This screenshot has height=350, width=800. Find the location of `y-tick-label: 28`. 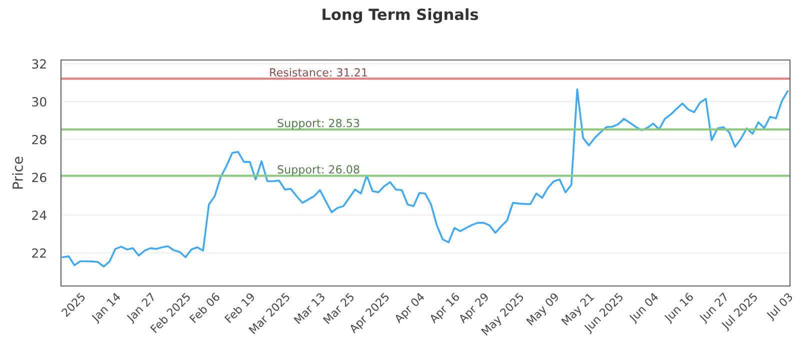

y-tick-label: 28 is located at coordinates (39, 139).